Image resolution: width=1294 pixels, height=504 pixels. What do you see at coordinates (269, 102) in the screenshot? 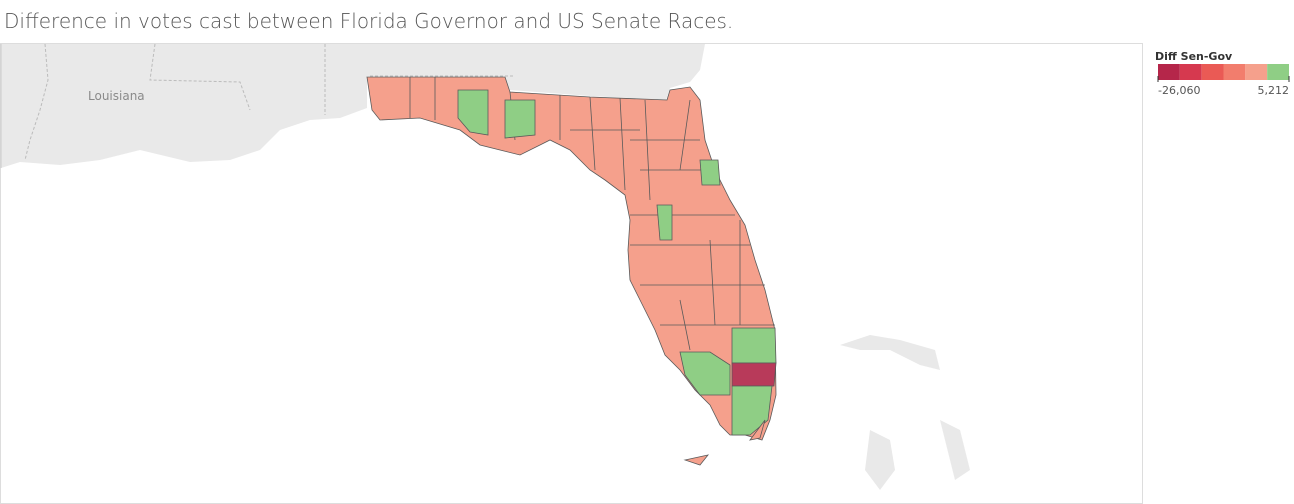
I see `state-border` at bounding box center [269, 102].